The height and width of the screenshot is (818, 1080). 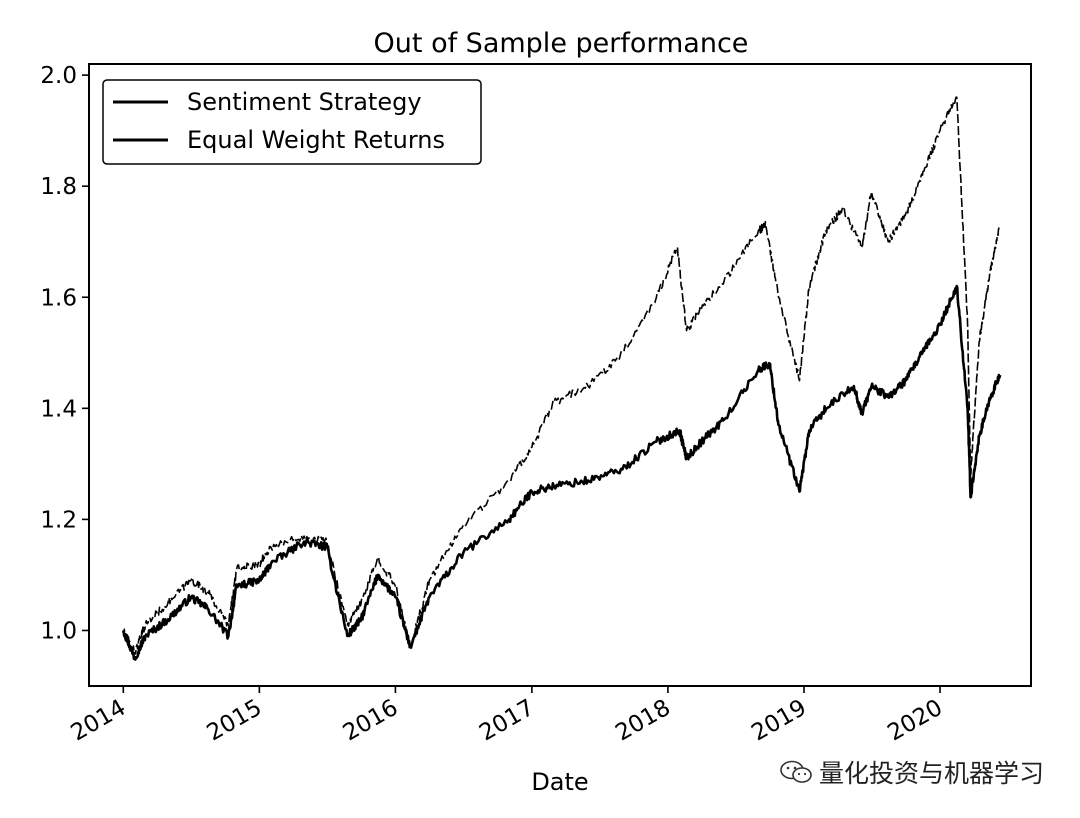 I want to click on y-tick-label: 1.6, so click(x=58, y=298).